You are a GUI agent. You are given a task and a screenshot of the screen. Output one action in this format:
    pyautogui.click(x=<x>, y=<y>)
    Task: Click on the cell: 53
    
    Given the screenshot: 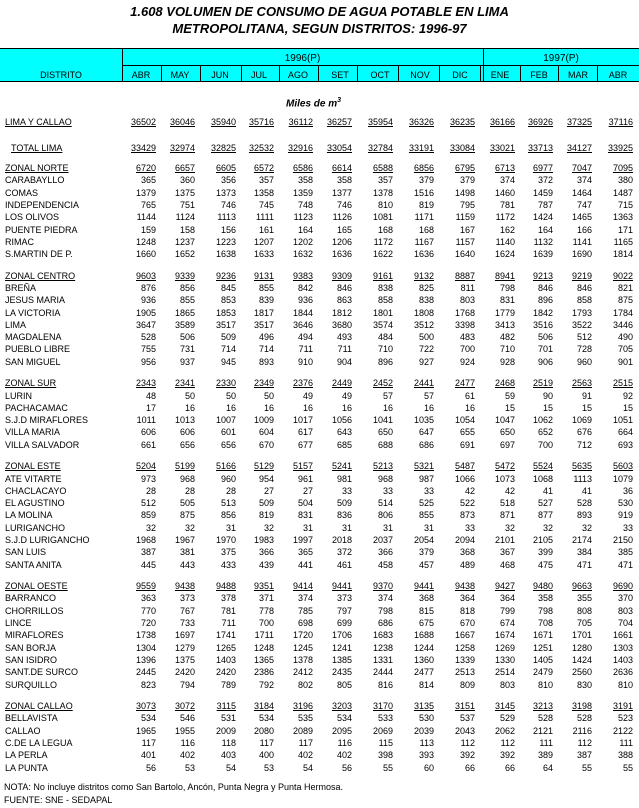 What is the action you would take?
    pyautogui.click(x=189, y=767)
    